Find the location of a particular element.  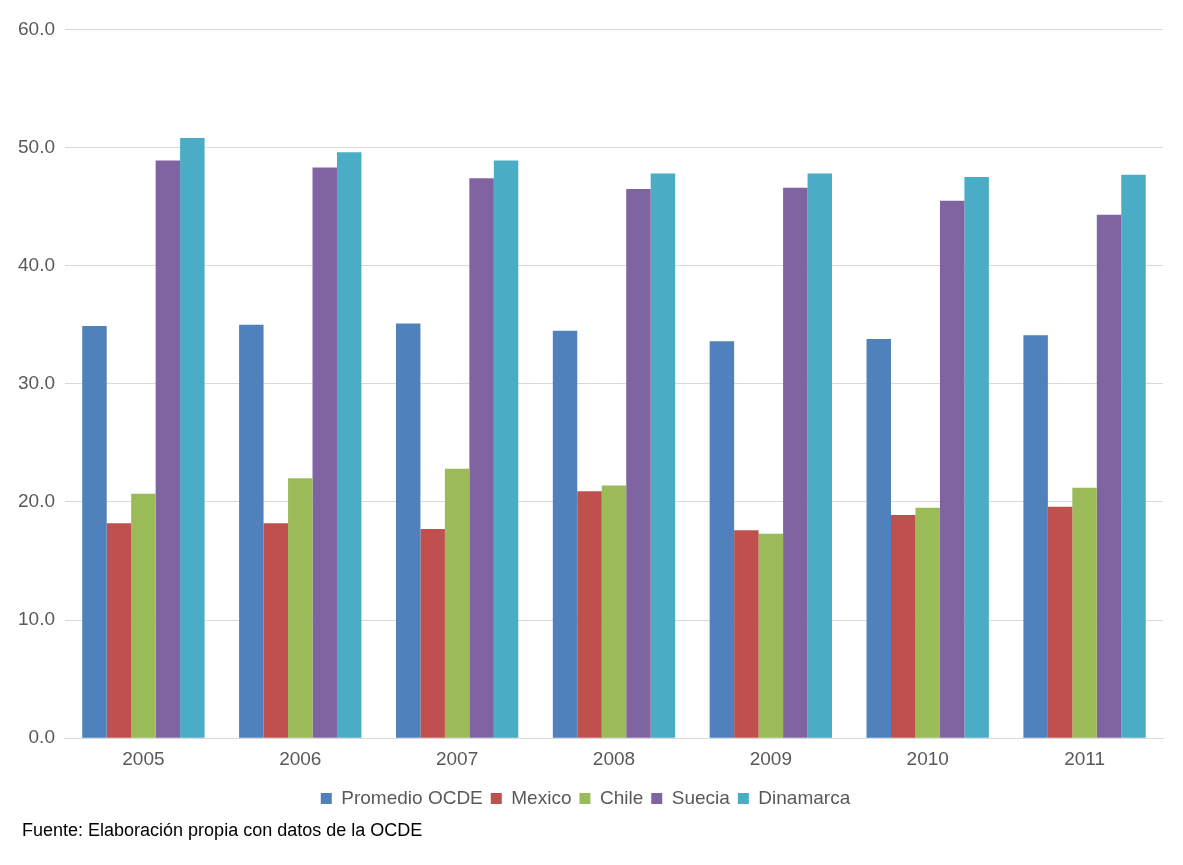

x-tick-label: 2008 is located at coordinates (614, 758).